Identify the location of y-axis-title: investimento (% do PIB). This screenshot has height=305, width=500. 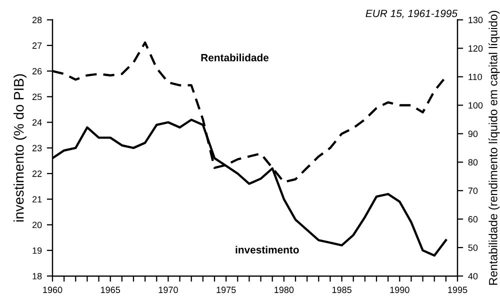
(20, 148).